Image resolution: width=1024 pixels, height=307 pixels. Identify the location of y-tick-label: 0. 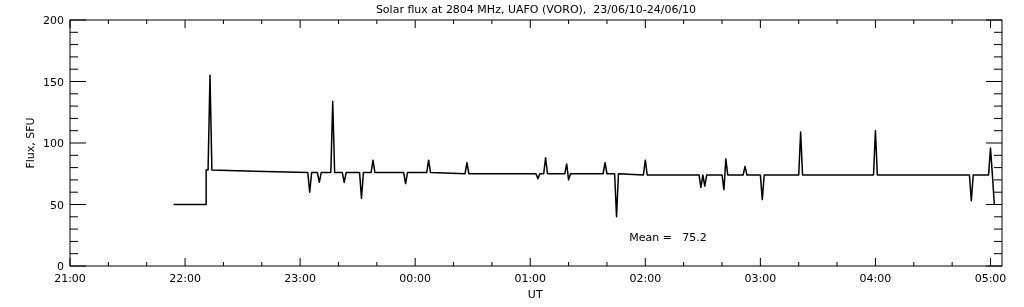
(60, 266).